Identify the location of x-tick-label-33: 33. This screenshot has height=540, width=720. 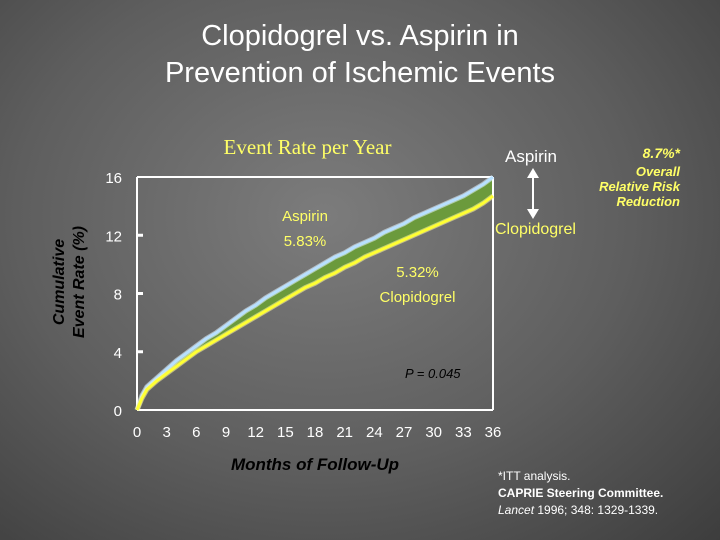
(463, 432).